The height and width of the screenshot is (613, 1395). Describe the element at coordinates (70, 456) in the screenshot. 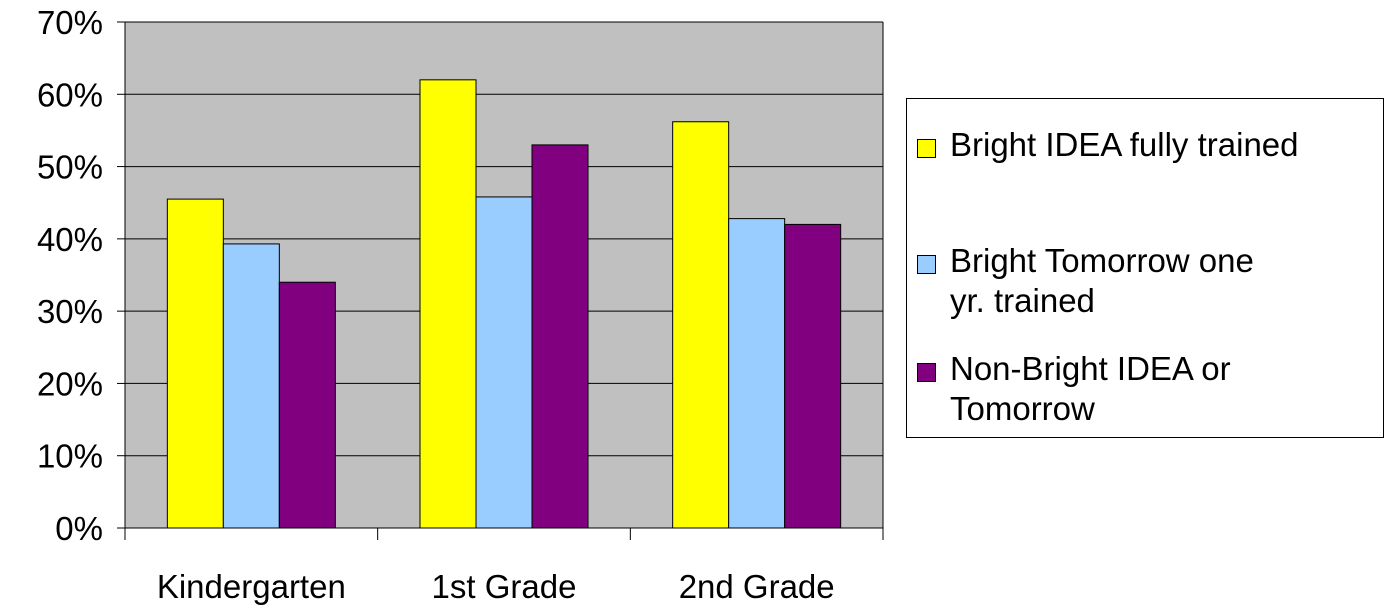

I see `y-tick-label: 10%` at that location.